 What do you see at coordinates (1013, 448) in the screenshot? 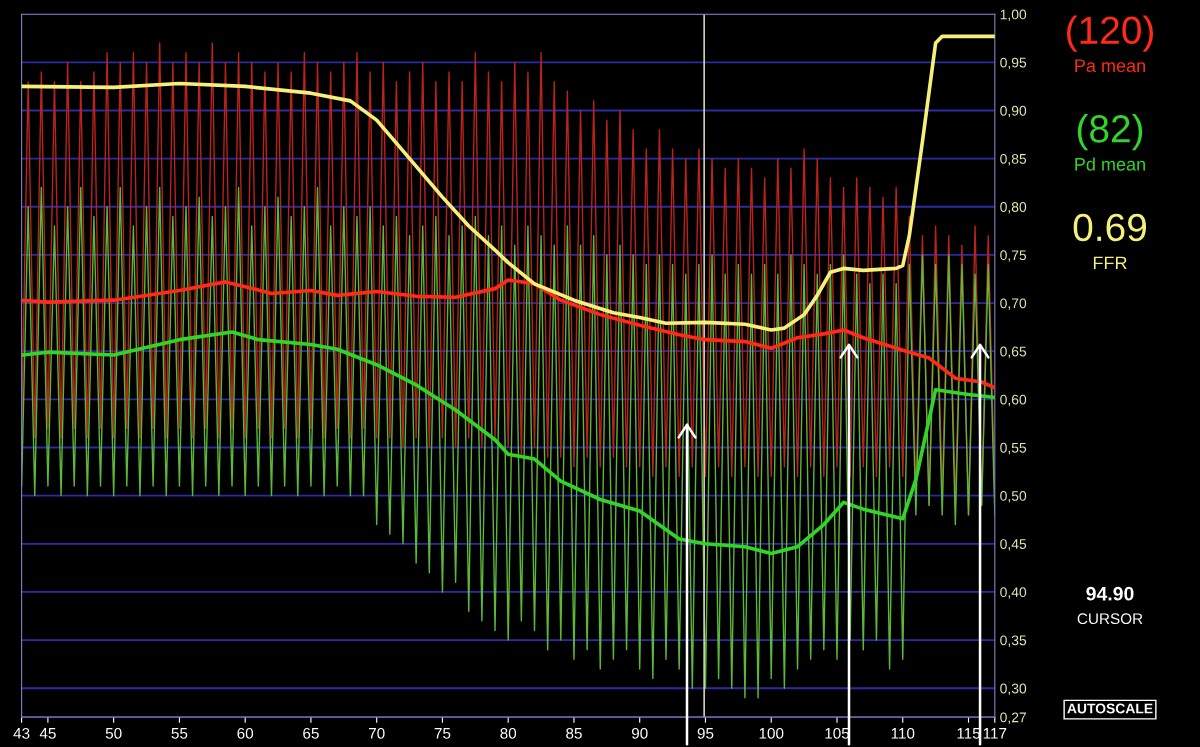
I see `y-tick-label: 0,55` at bounding box center [1013, 448].